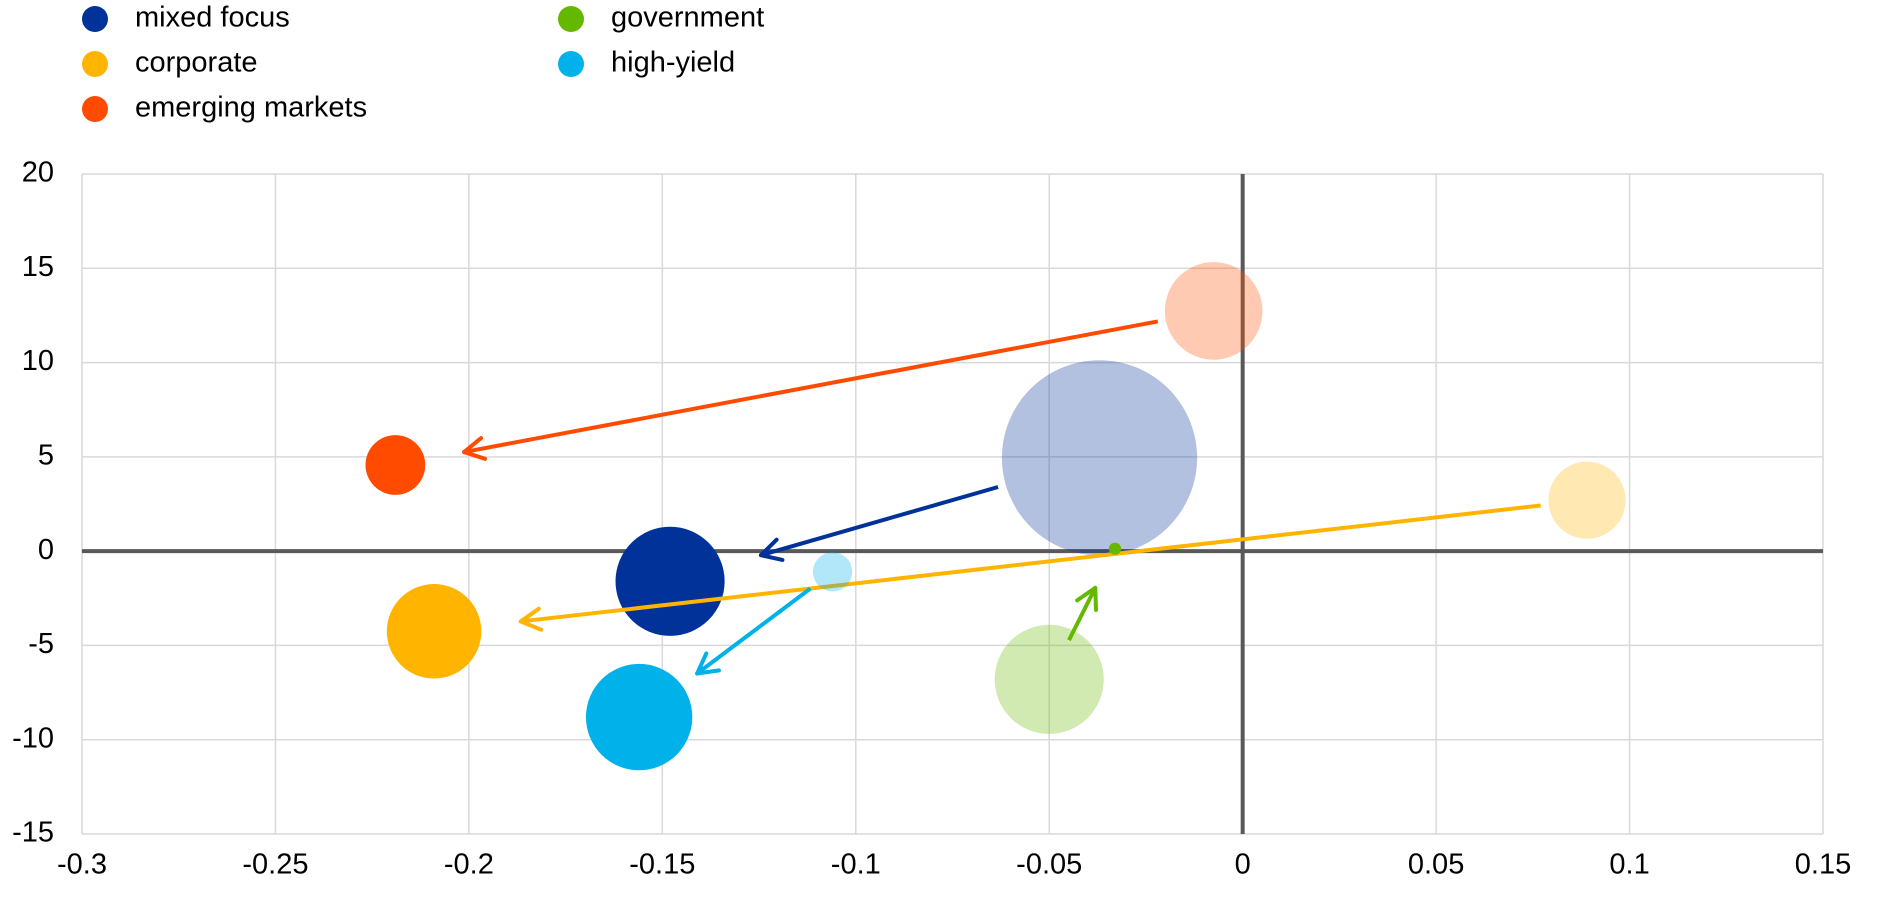 This screenshot has height=897, width=1890. What do you see at coordinates (673, 63) in the screenshot?
I see `legend-label: high-yield` at bounding box center [673, 63].